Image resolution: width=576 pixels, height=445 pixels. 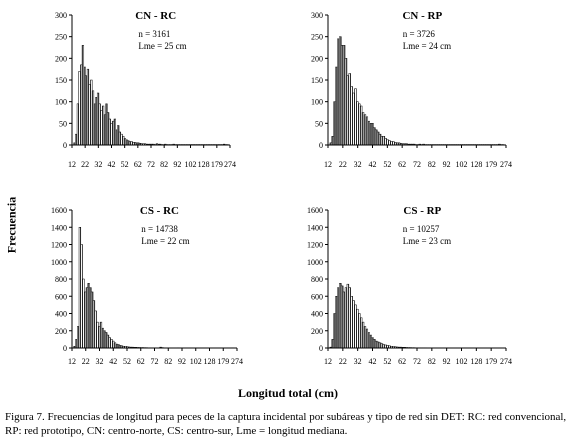 What do you see at coordinates (315, 245) in the screenshot?
I see `y-tick-label: 1200` at bounding box center [315, 245].